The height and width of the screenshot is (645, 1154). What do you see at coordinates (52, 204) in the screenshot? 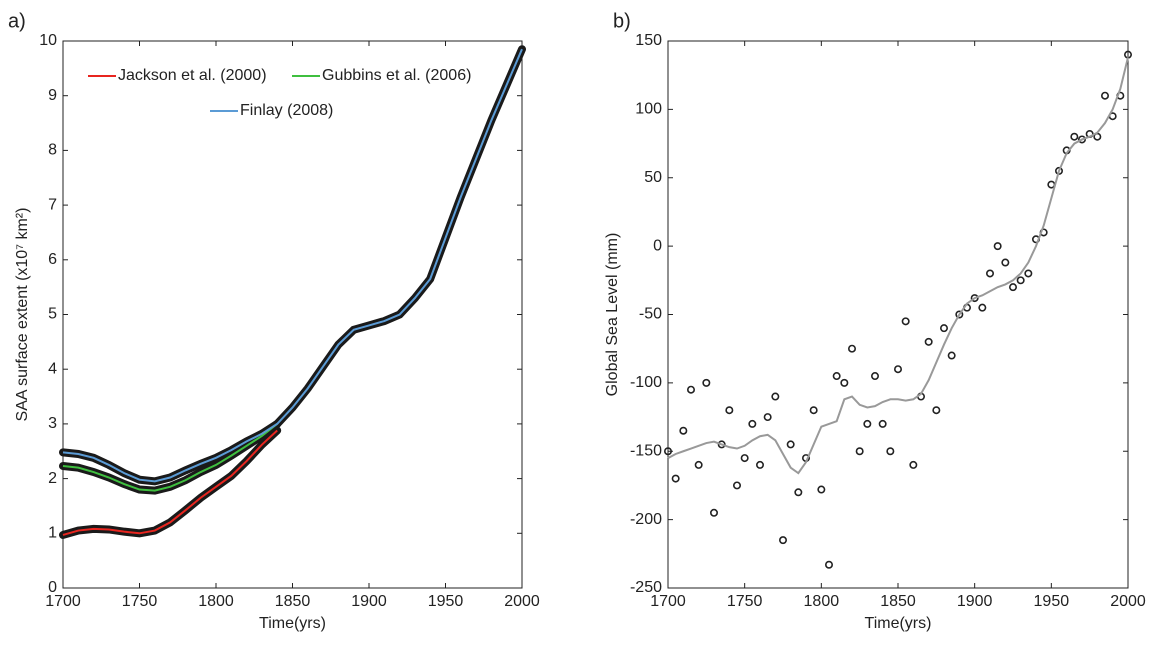
I see `y-tick-label: 7` at bounding box center [52, 204].